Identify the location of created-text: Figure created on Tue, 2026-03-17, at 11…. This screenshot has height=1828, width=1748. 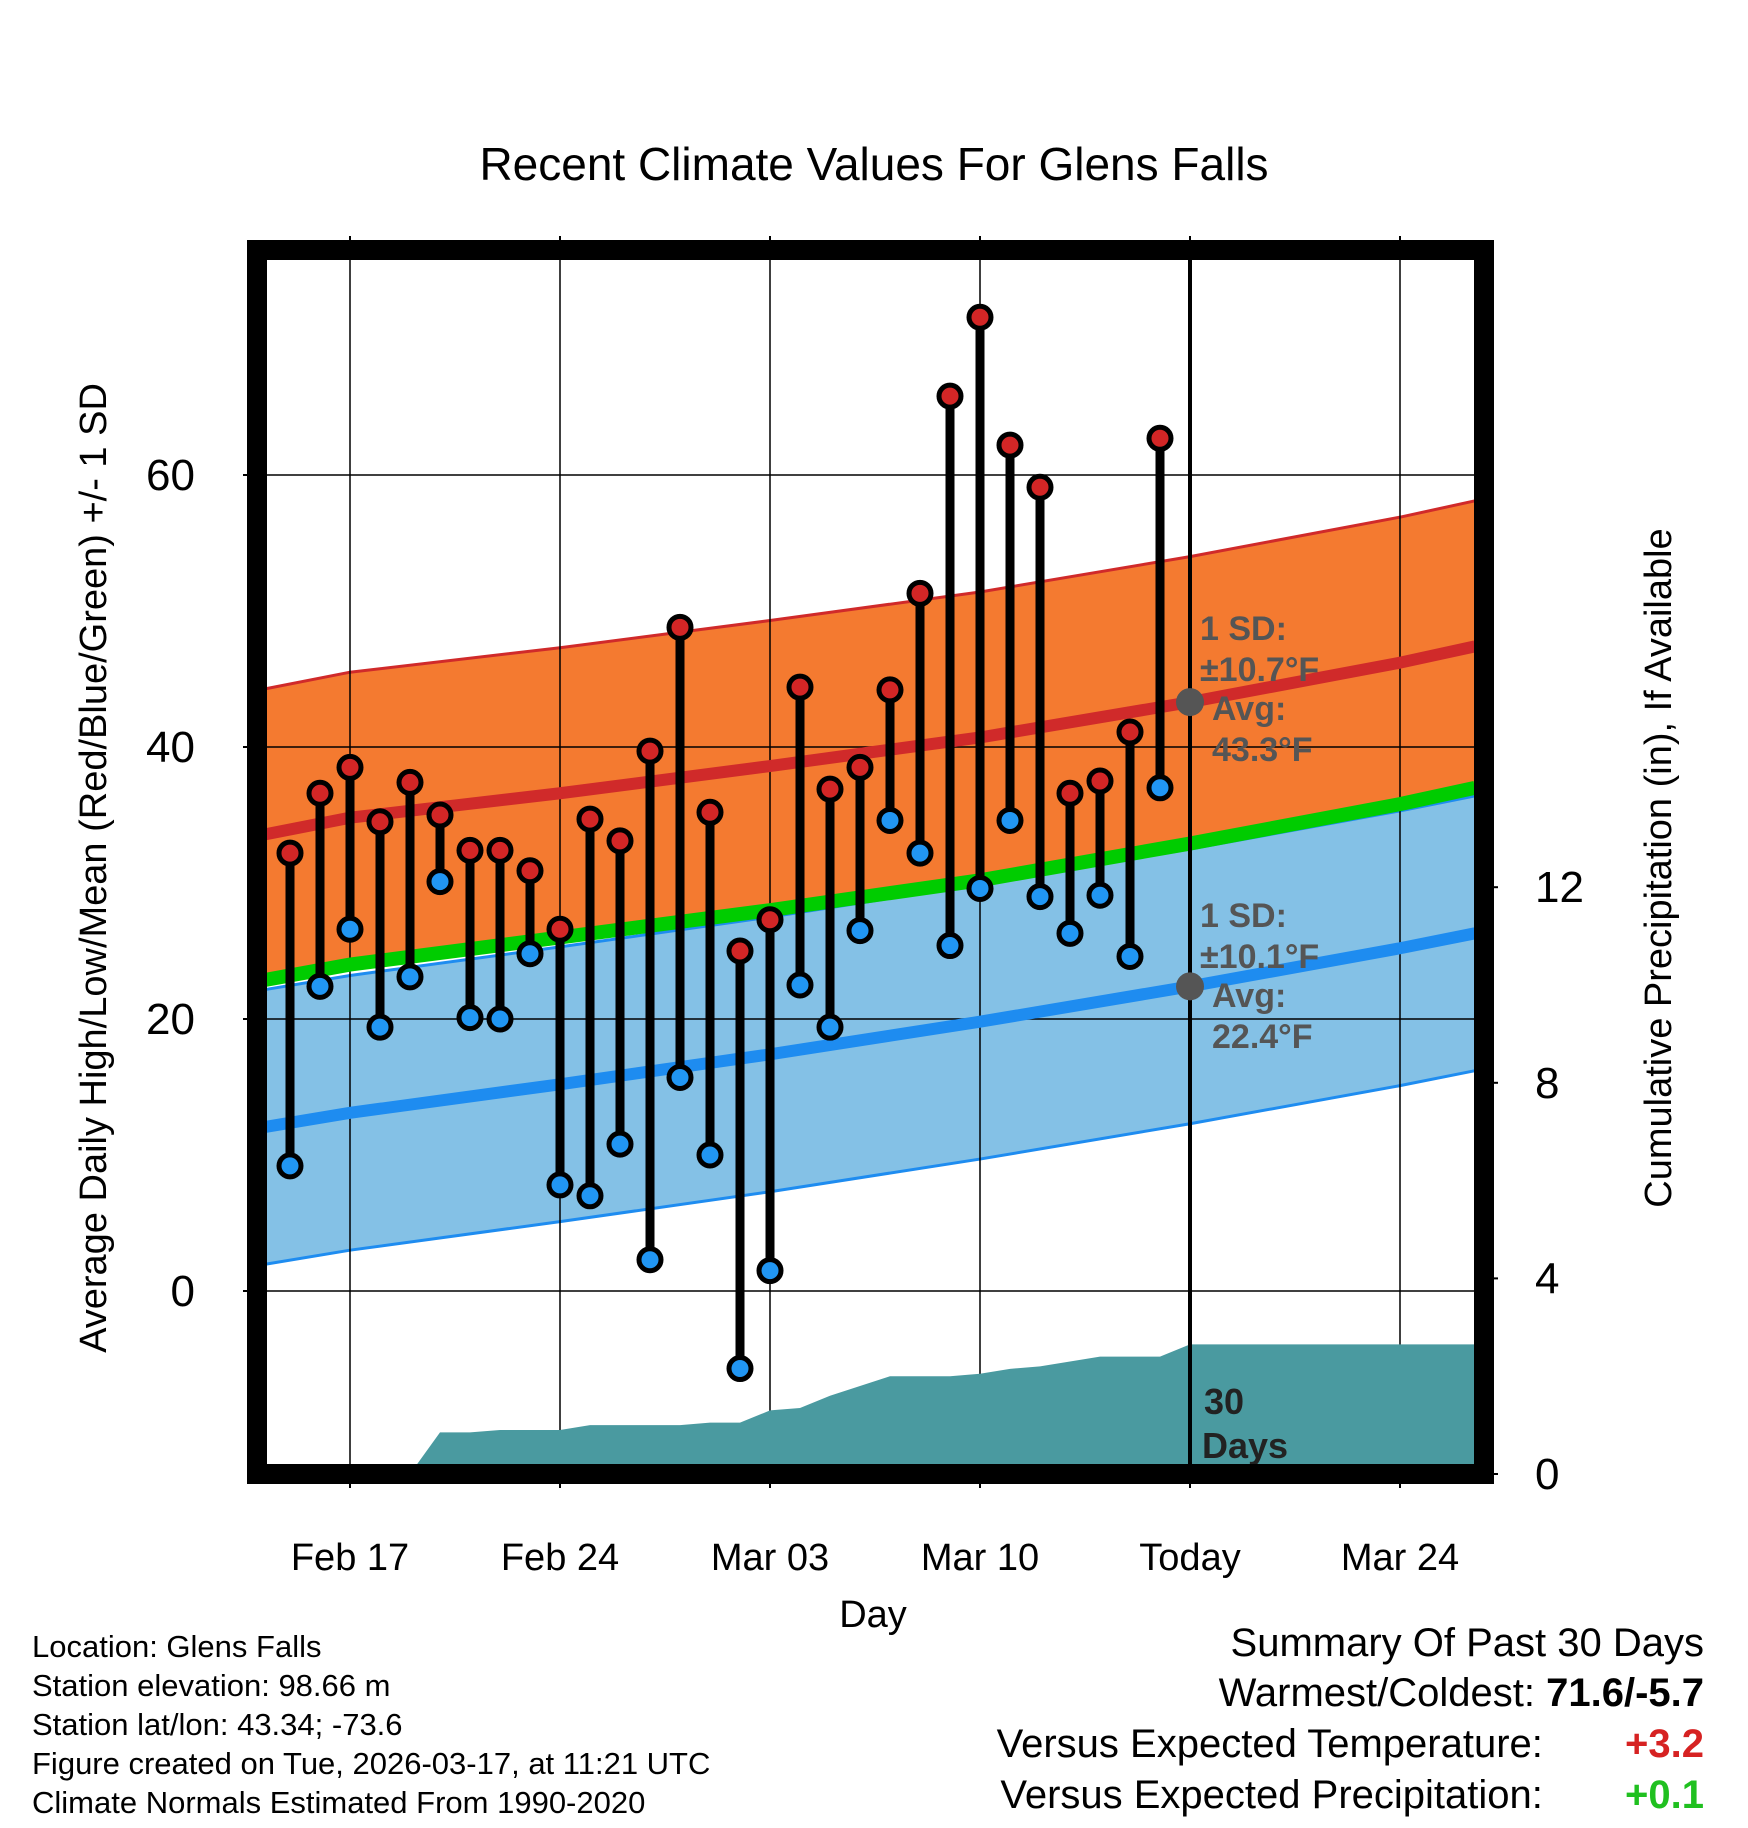
(371, 1763).